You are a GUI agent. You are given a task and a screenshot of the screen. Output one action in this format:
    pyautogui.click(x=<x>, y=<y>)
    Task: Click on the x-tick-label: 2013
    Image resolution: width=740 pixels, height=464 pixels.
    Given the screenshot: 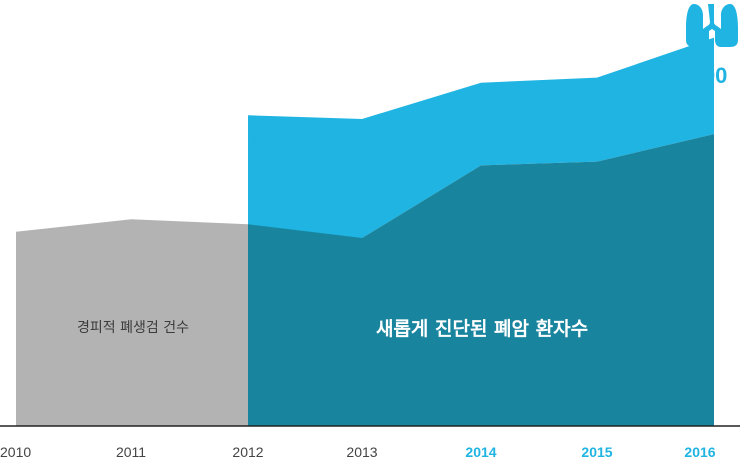 What is the action you would take?
    pyautogui.click(x=361, y=452)
    